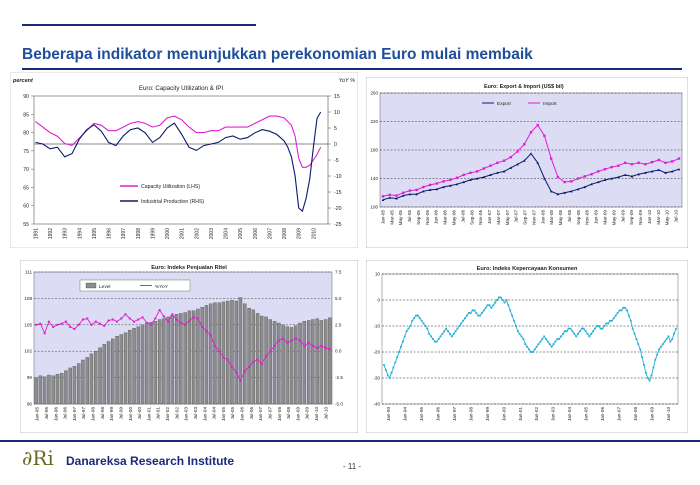  What do you see at coordinates (376, 326) in the screenshot?
I see `y-tick-label: -10` at bounding box center [376, 326].